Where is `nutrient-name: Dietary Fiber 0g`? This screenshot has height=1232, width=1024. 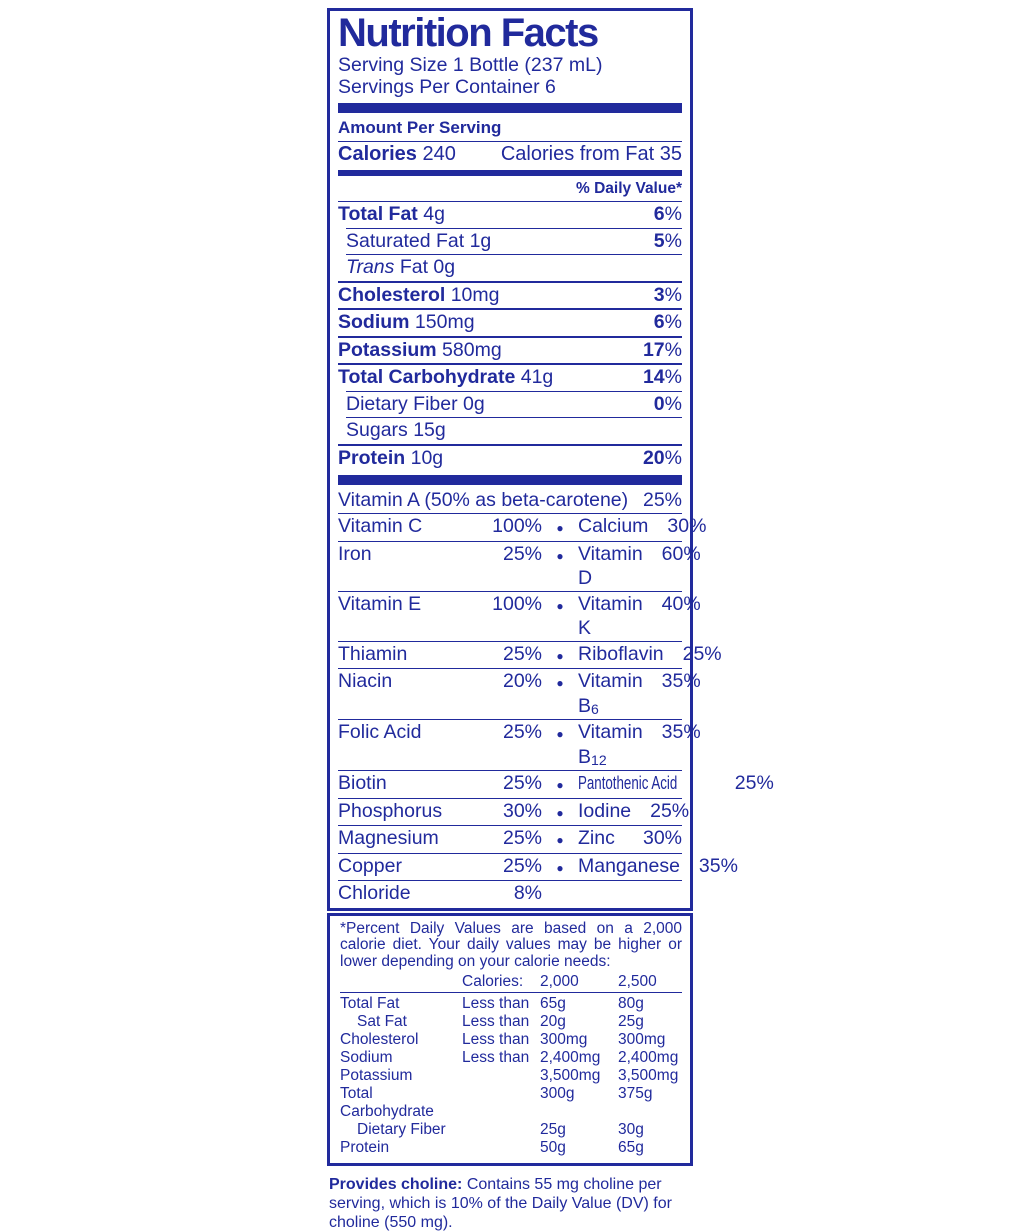 nutrient-name: Dietary Fiber 0g is located at coordinates (415, 403).